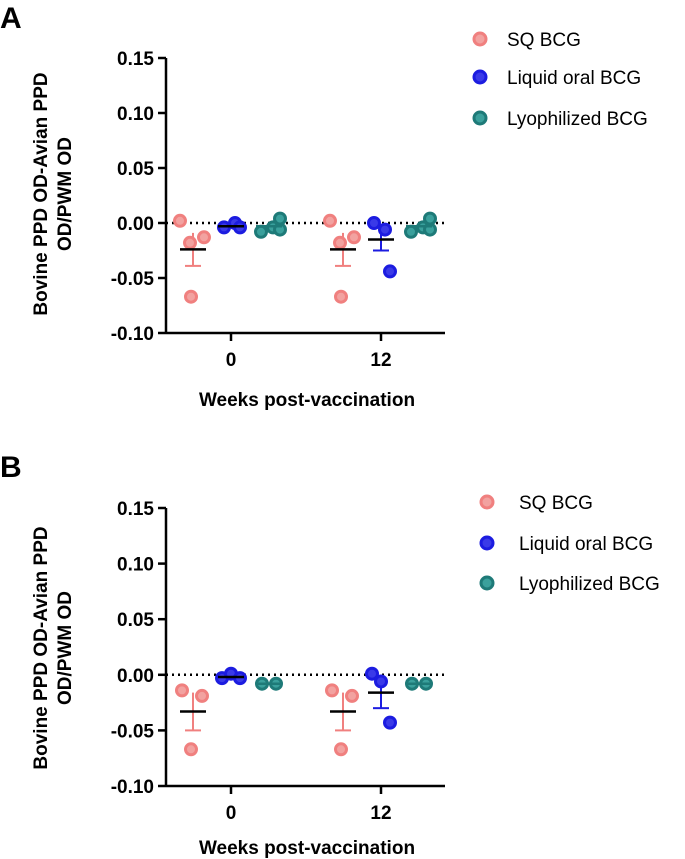 Image resolution: width=685 pixels, height=859 pixels. What do you see at coordinates (480, 77) in the screenshot?
I see `legend-a-marker-liquid` at bounding box center [480, 77].